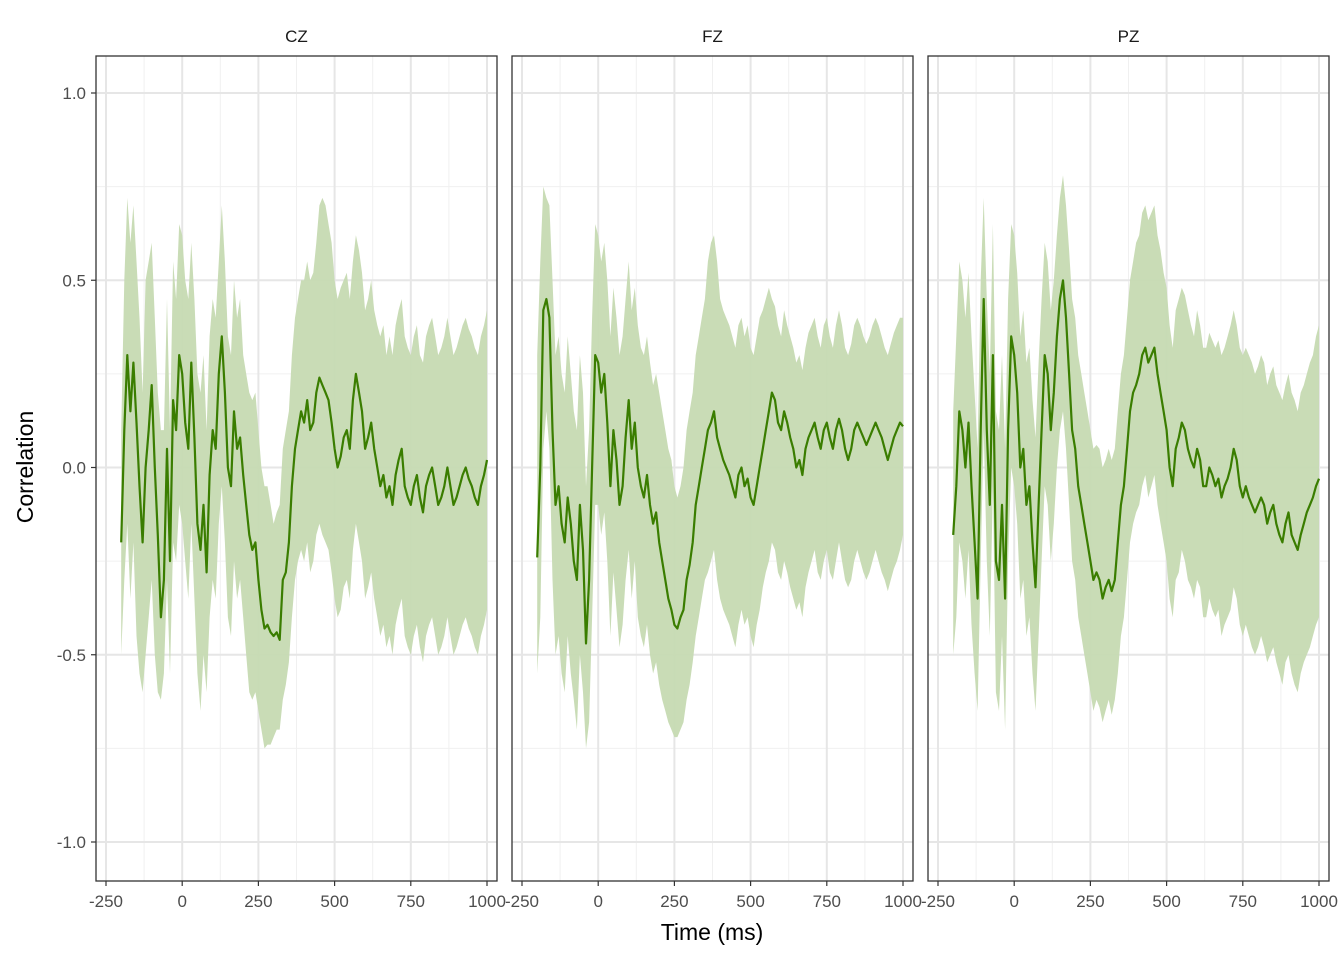 Image resolution: width=1344 pixels, height=965 pixels. I want to click on facet-label: CZ, so click(296, 36).